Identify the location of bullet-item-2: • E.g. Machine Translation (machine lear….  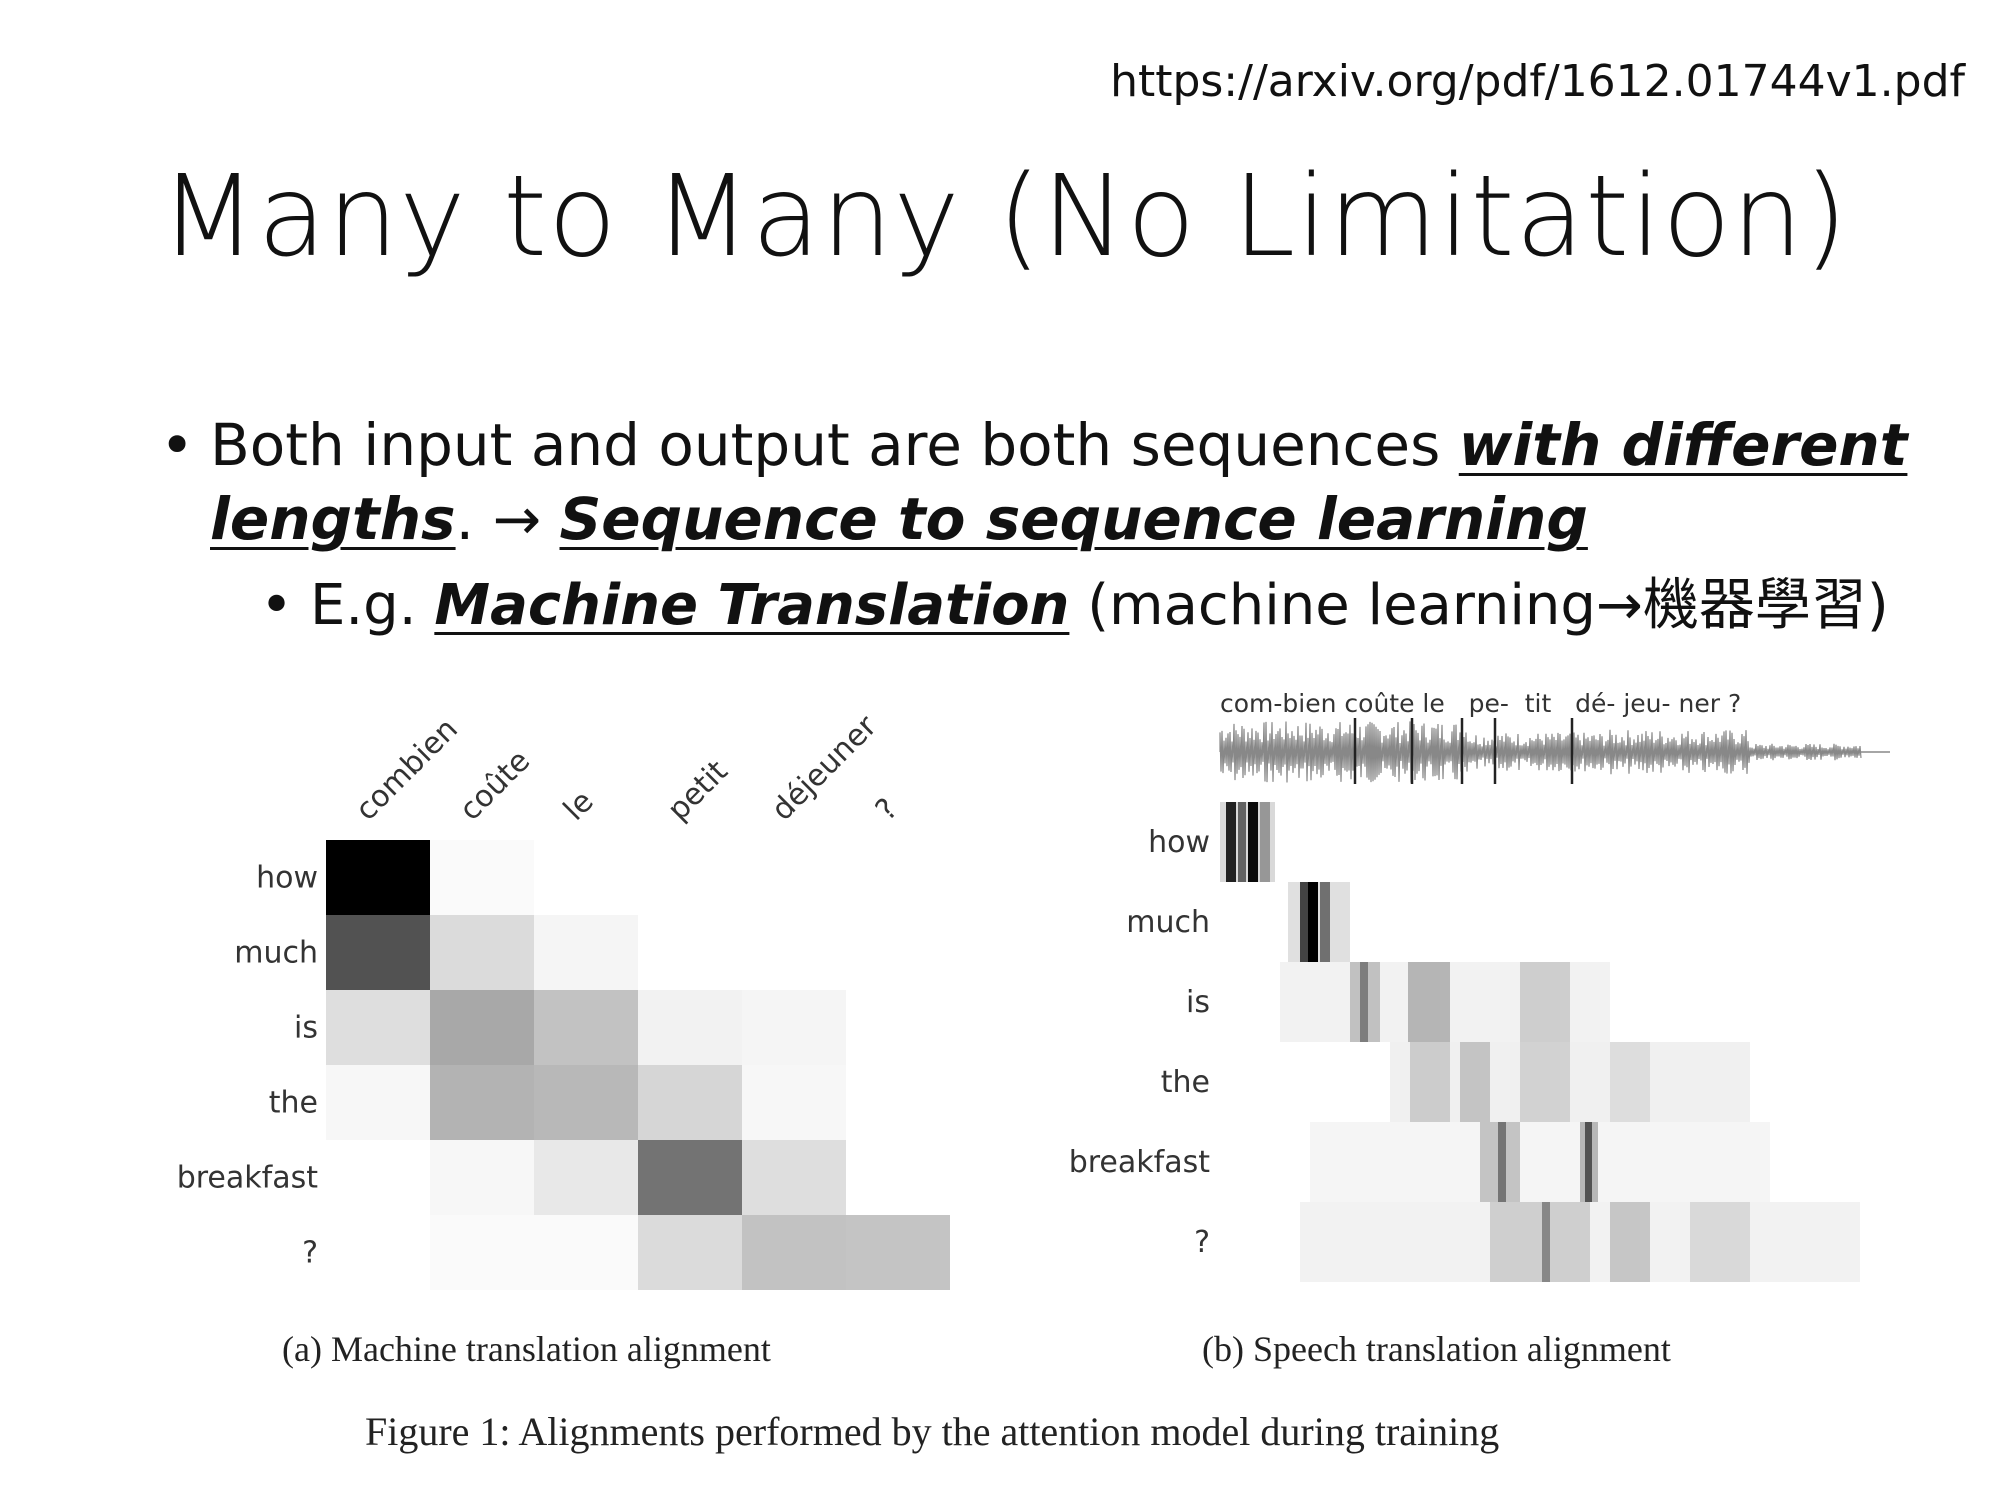
(1100, 606).